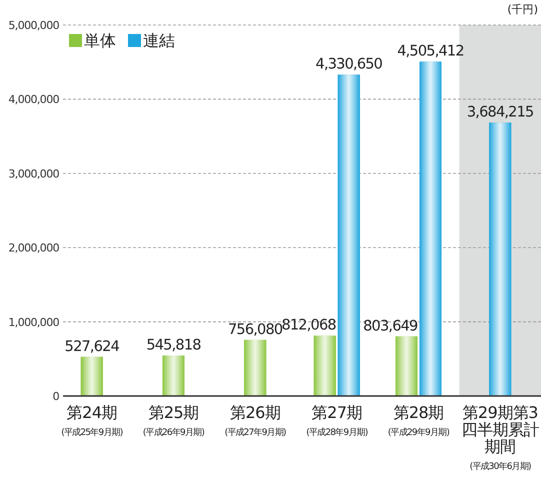 This screenshot has width=541, height=480. What do you see at coordinates (349, 64) in the screenshot?
I see `data-label: 4,330,650` at bounding box center [349, 64].